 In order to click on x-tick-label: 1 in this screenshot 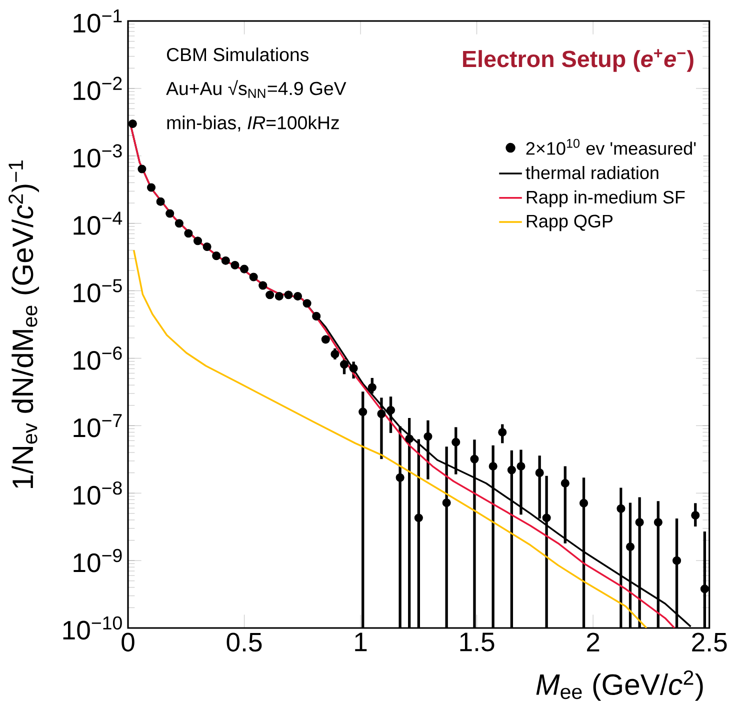, I will do `click(361, 642)`.